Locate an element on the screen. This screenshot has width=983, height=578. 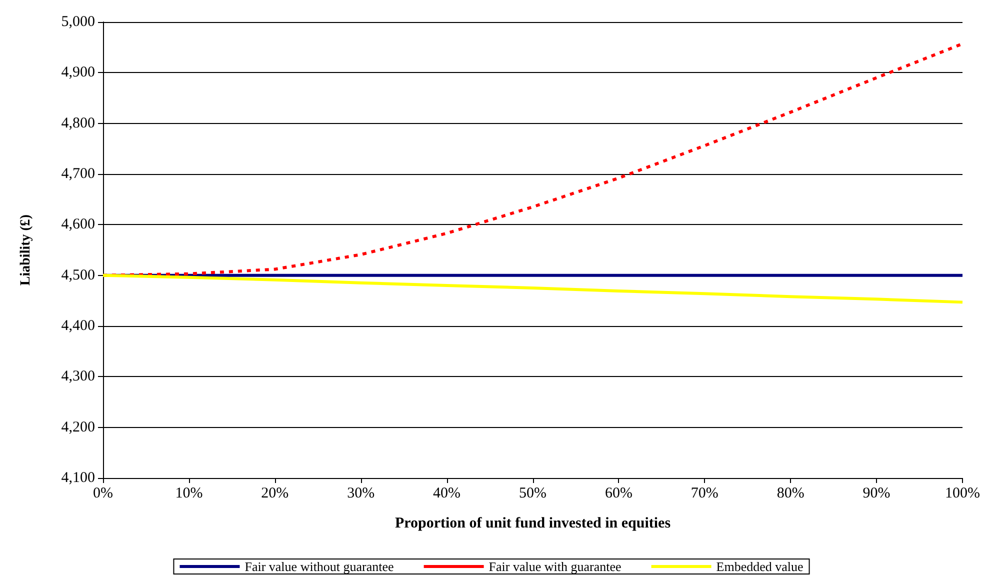
x-axis-title: Proportion of unit fund invested in equities is located at coordinates (532, 524).